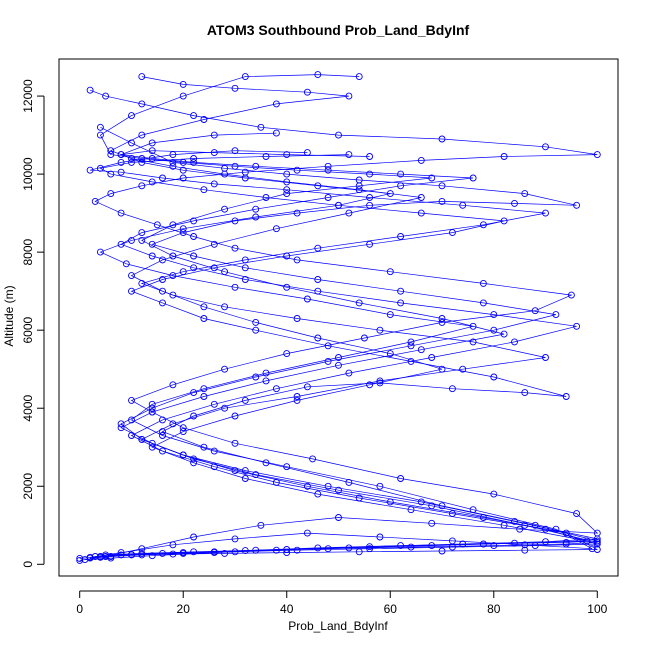 This screenshot has height=650, width=650. What do you see at coordinates (28, 96) in the screenshot?
I see `y-tick-label: 12000` at bounding box center [28, 96].